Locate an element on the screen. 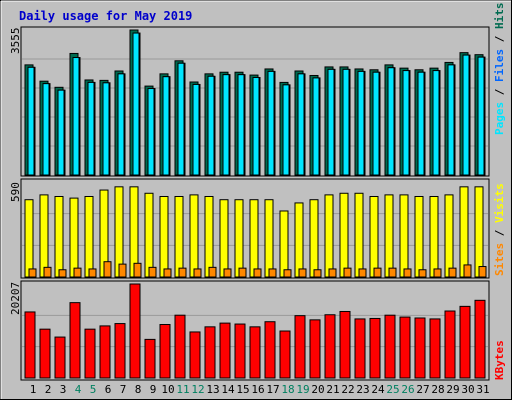 The width and height of the screenshot is (512, 400). legend-pages: Pages is located at coordinates (499, 118).